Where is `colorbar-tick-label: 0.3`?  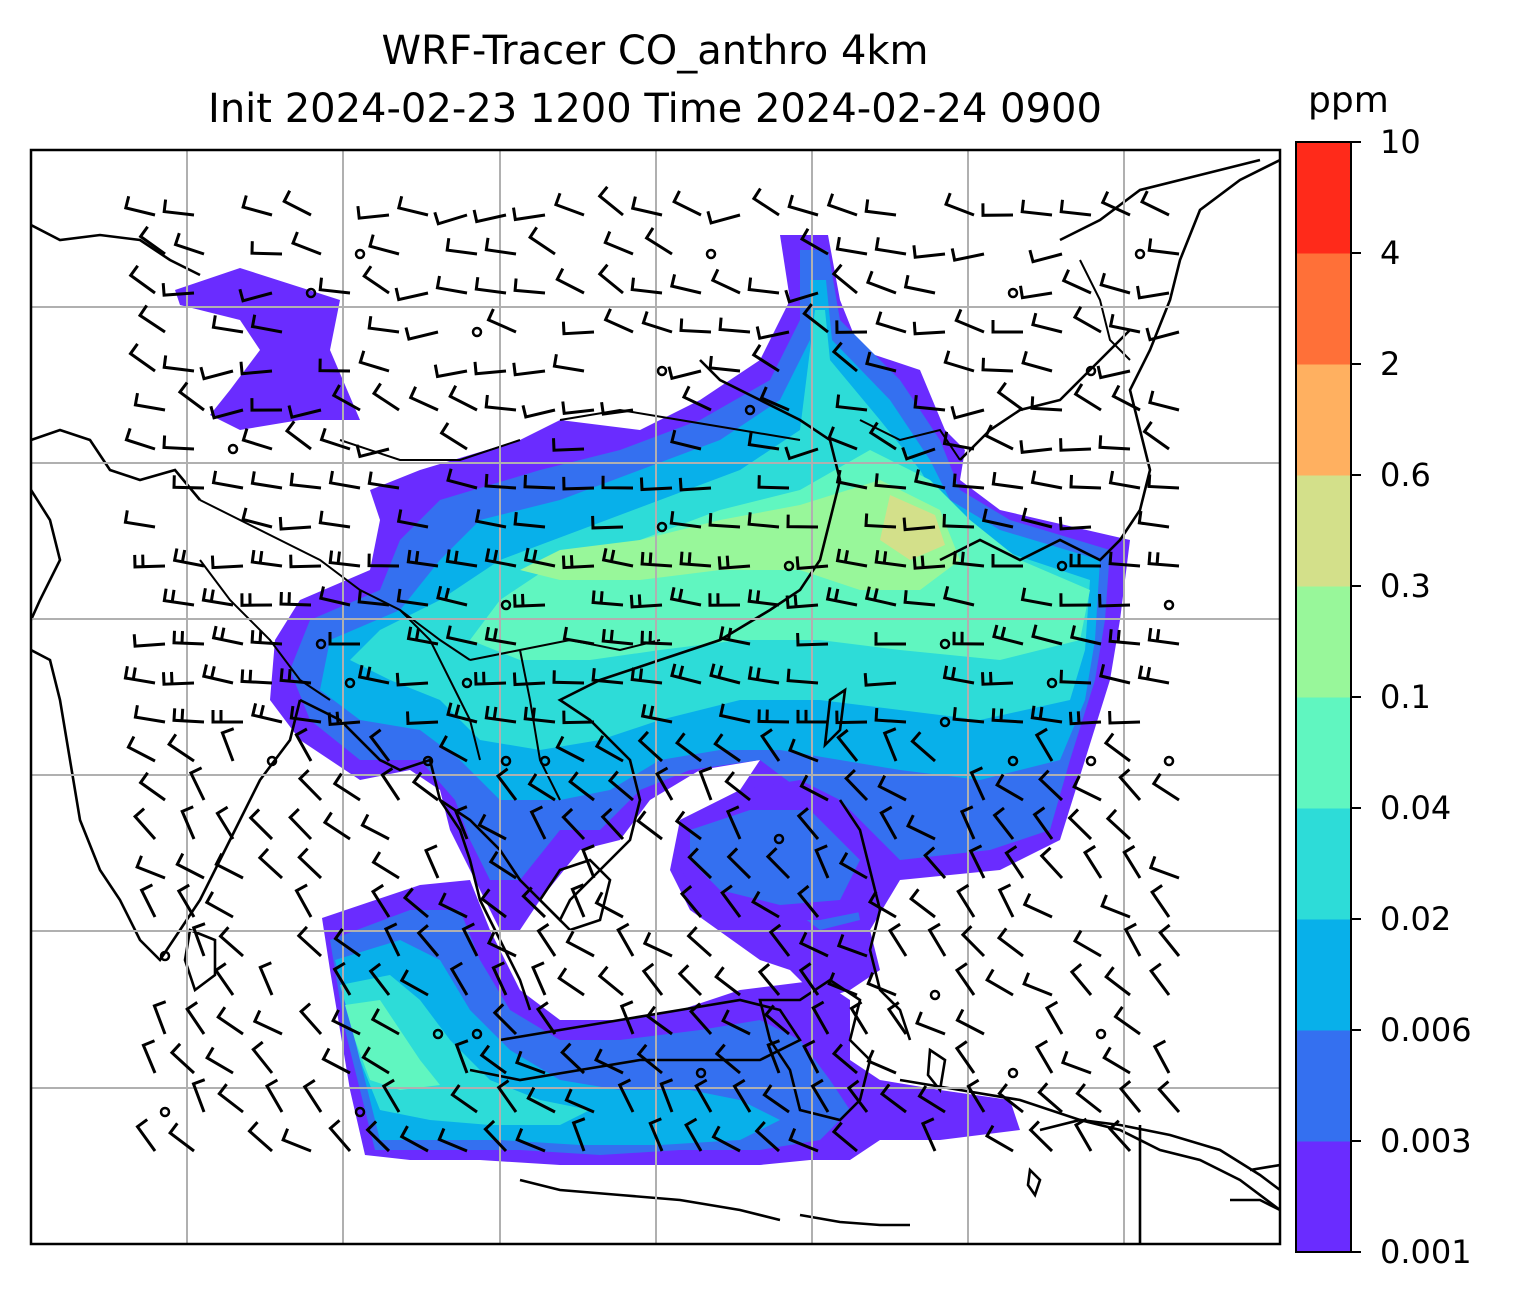 colorbar-tick-label: 0.3 is located at coordinates (1405, 586).